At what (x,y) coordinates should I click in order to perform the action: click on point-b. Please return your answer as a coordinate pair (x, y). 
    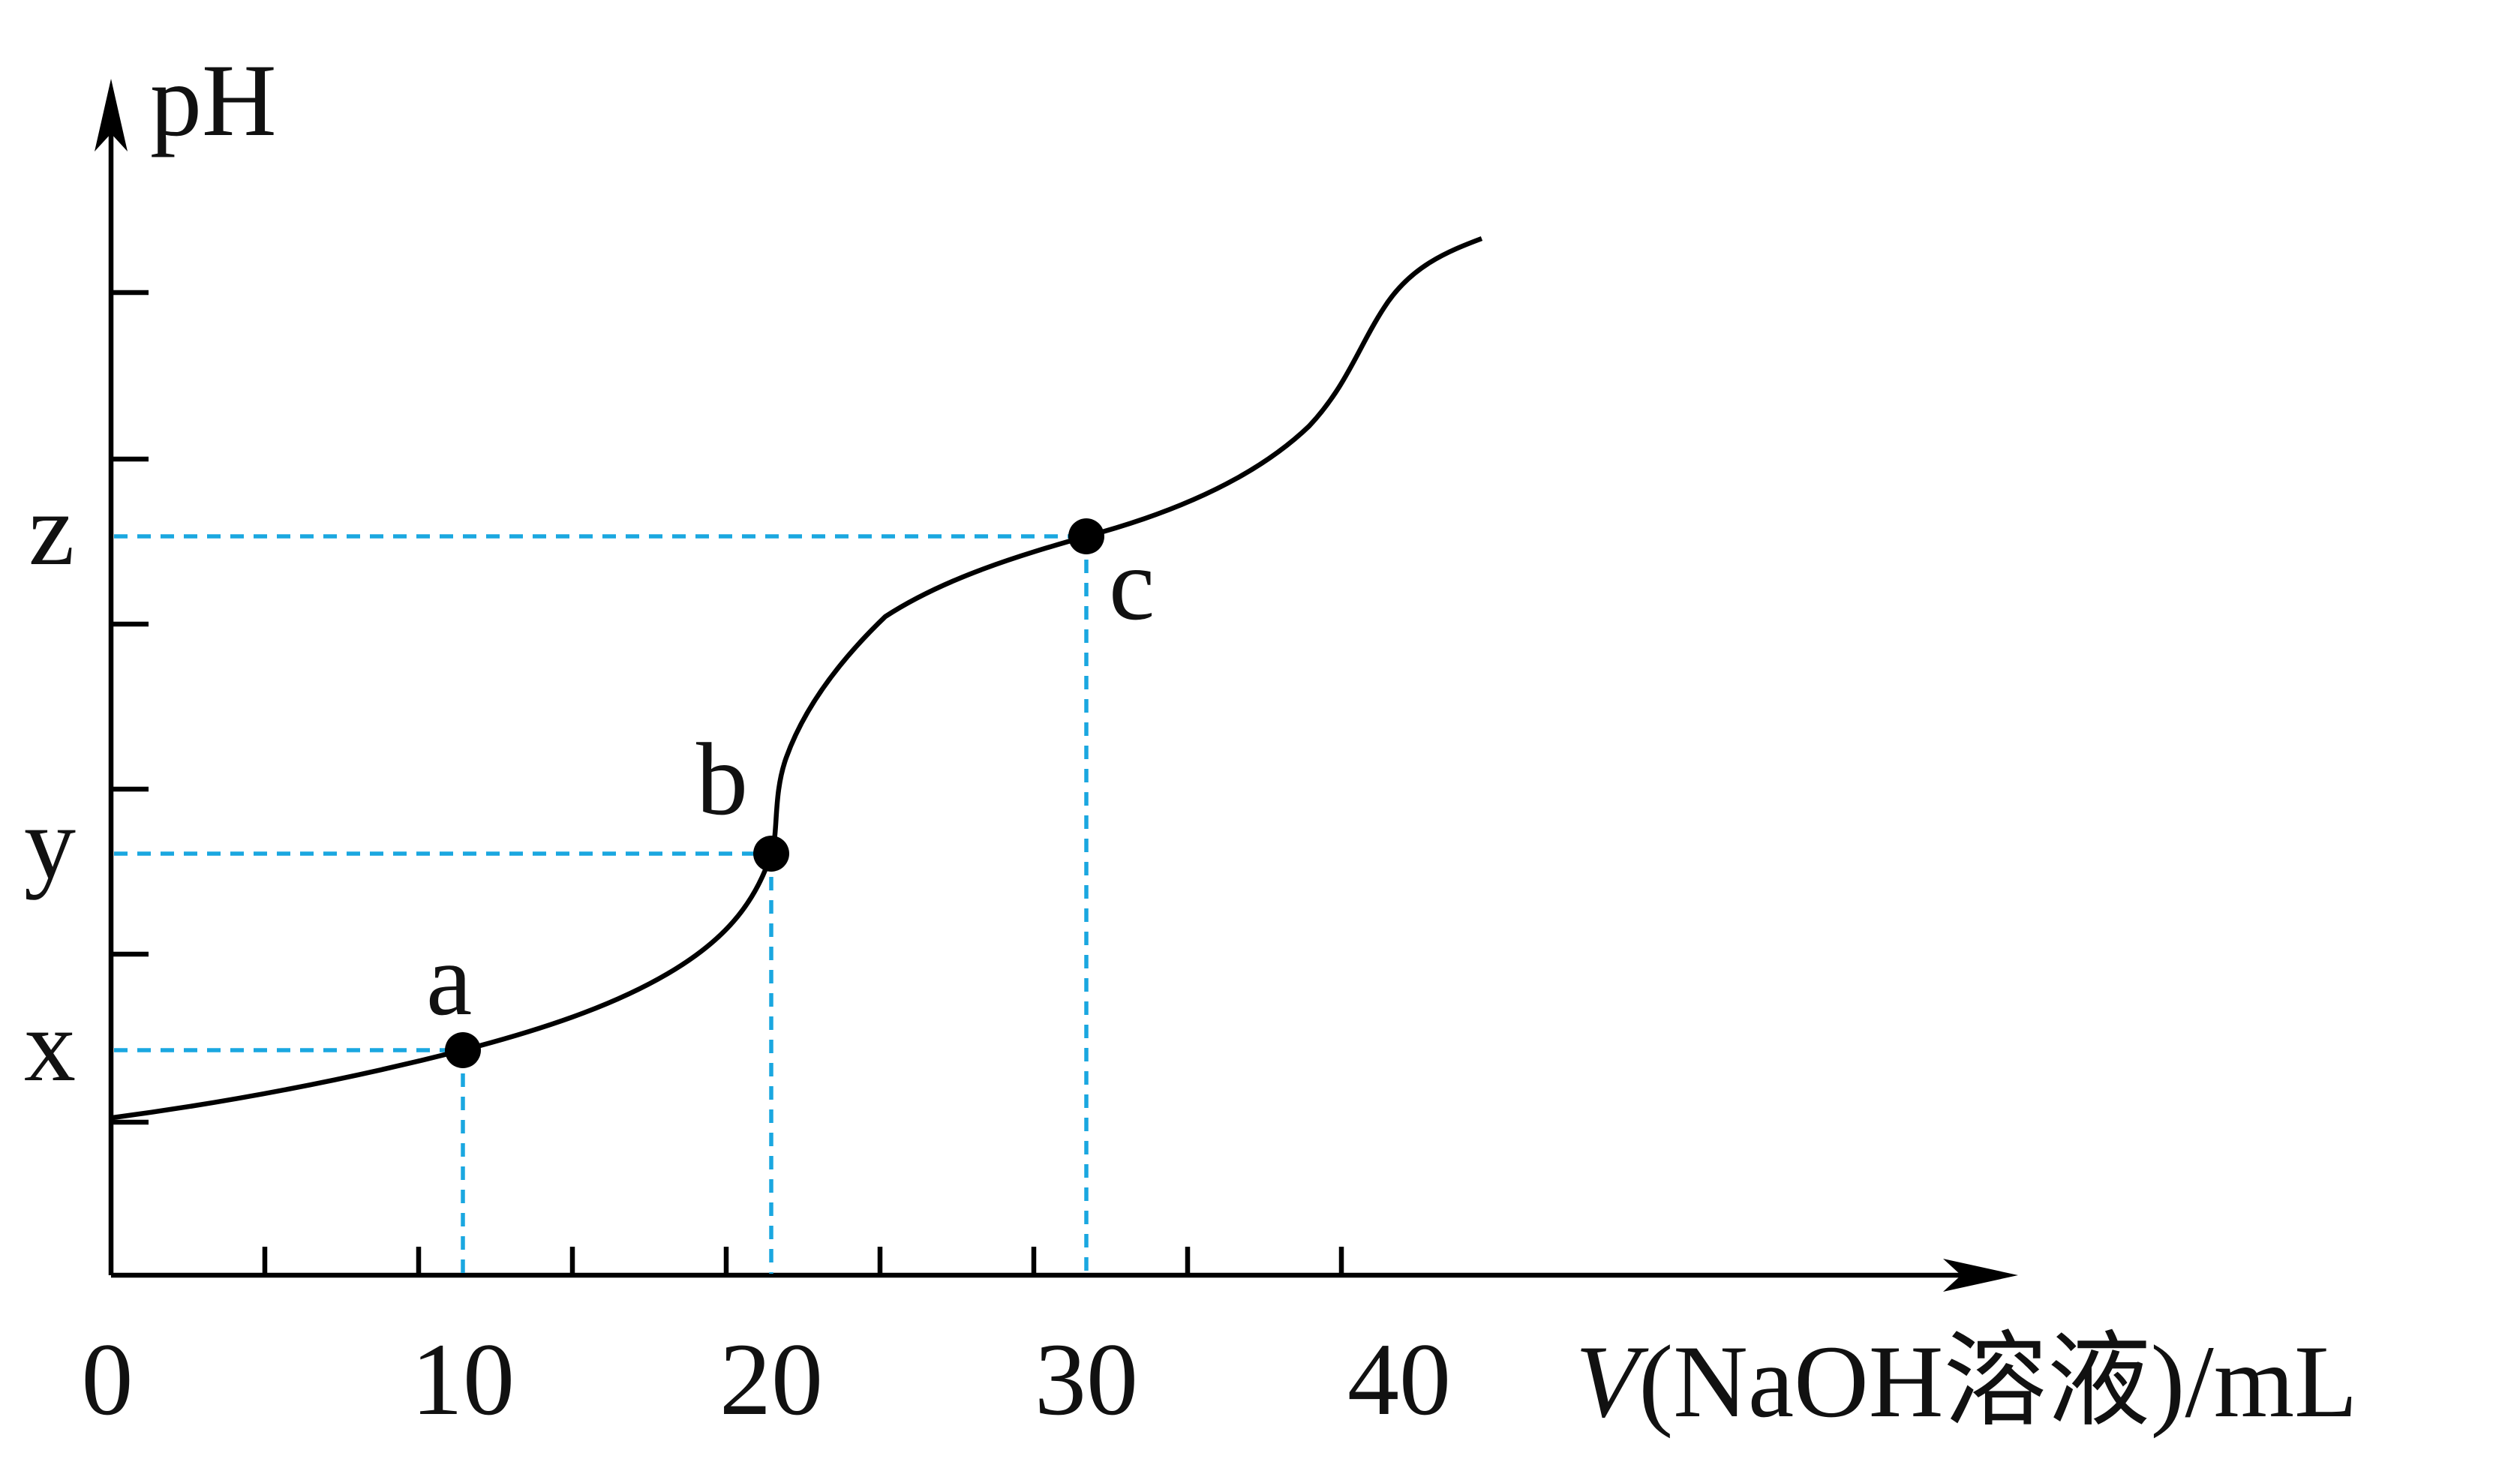
    Looking at the image, I should click on (771, 854).